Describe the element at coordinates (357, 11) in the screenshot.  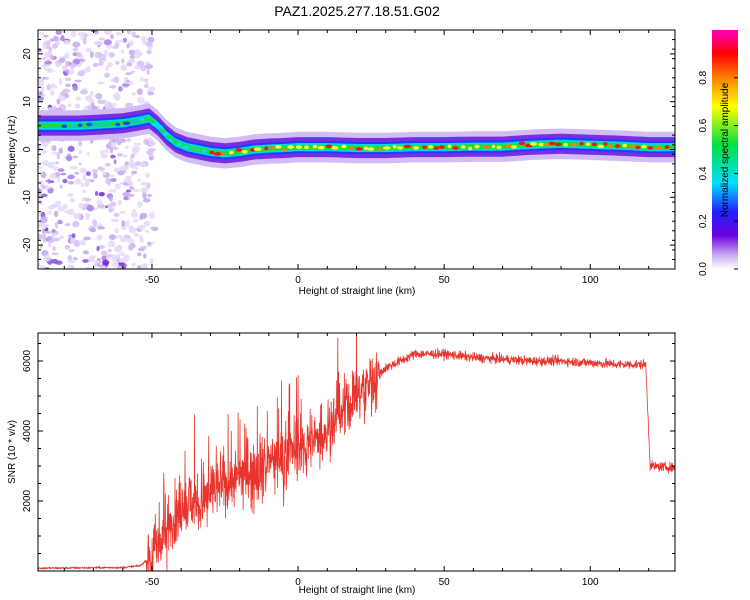
I see `figure-title: PAZ1.2025.277.18.51.G02` at that location.